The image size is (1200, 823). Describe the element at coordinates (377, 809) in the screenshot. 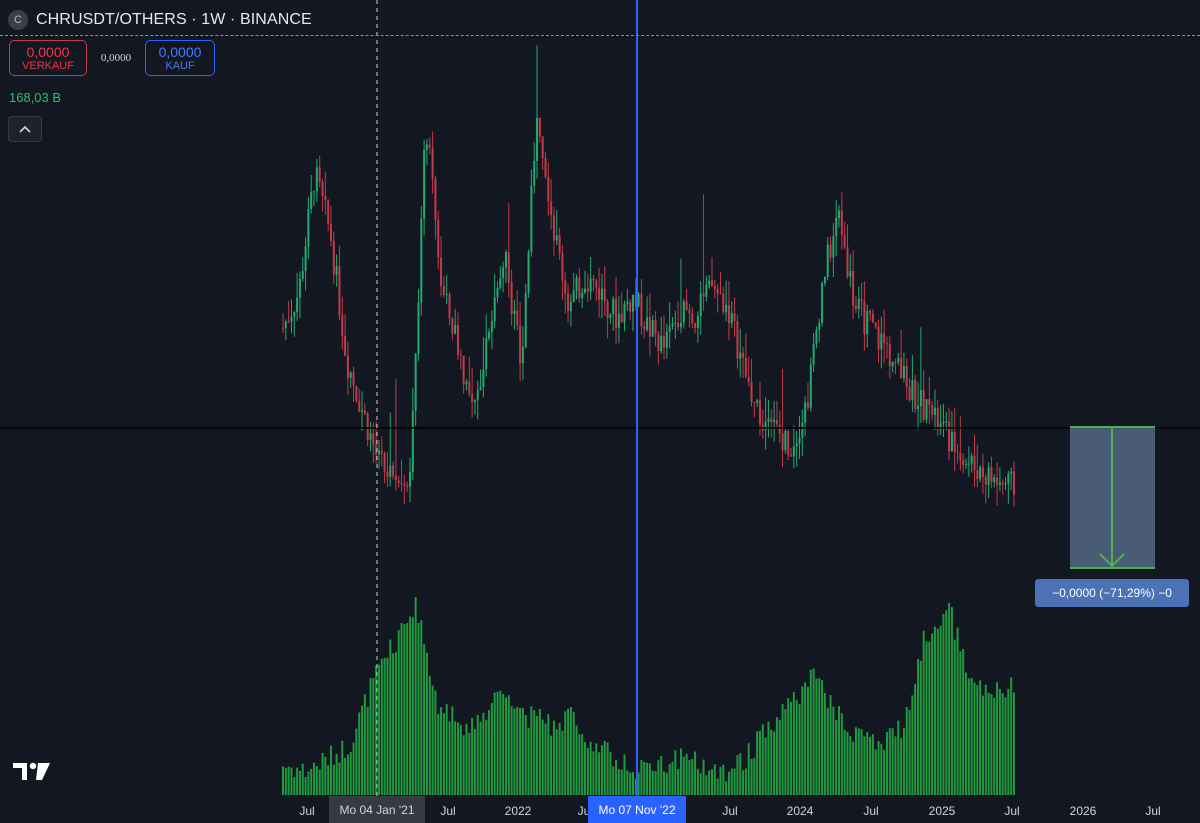

I see `crosshair-time-label: Mo 04 Jan '21` at that location.